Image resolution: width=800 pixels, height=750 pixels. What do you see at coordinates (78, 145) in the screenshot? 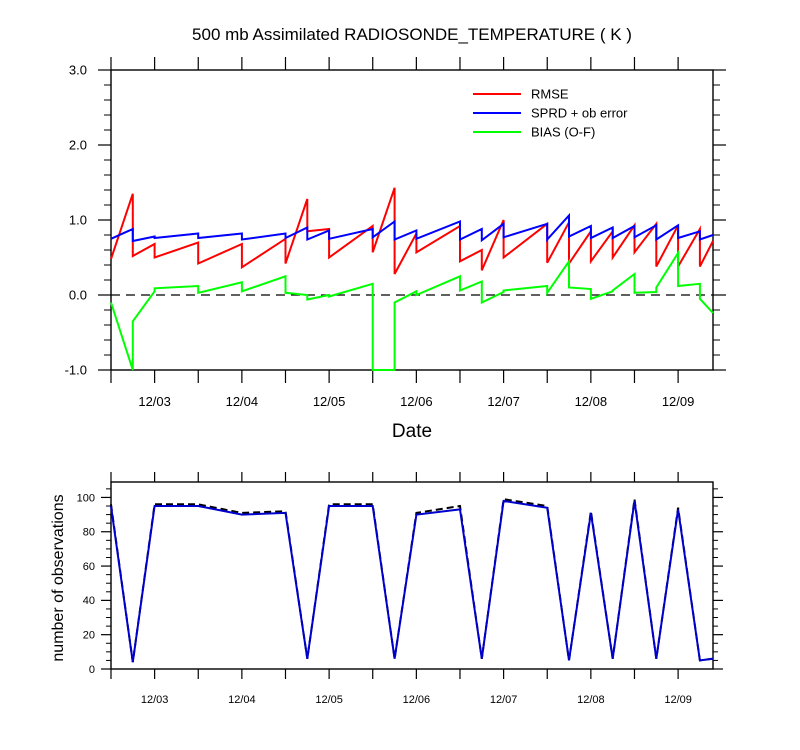
I see `y-tick-label: 2.0` at bounding box center [78, 145].